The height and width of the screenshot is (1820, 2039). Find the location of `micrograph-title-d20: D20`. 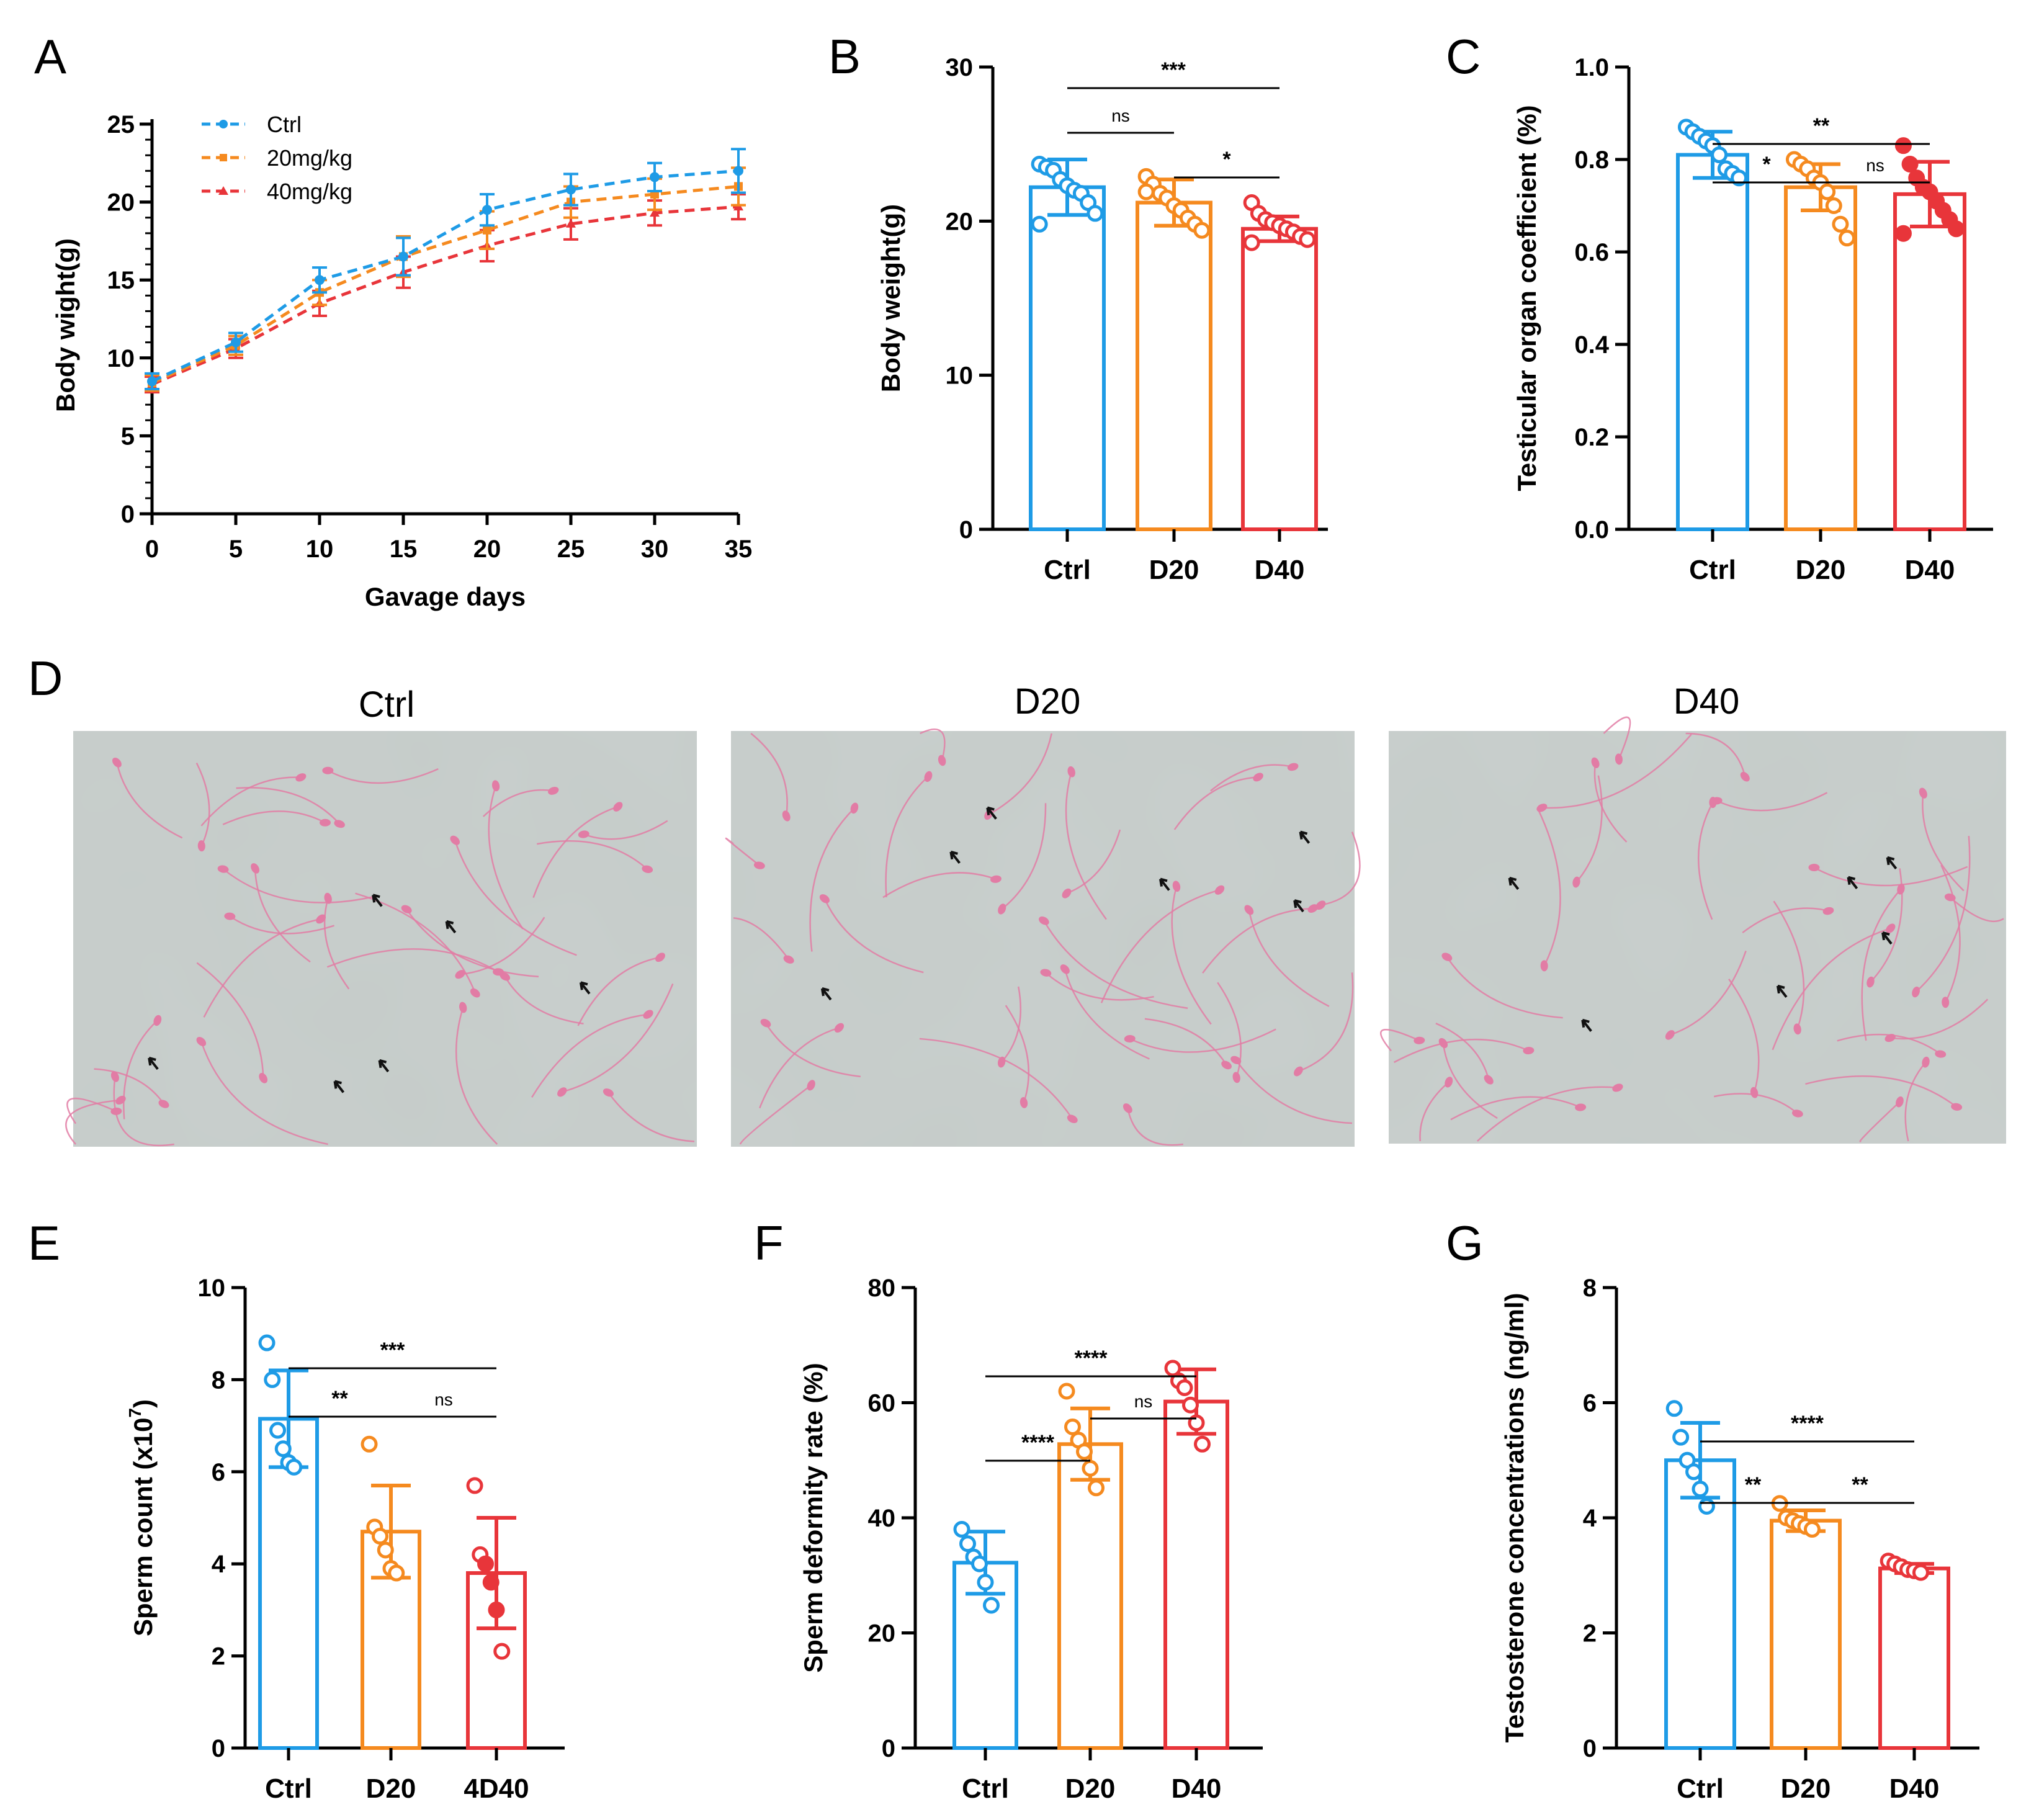

micrograph-title-d20: D20 is located at coordinates (1047, 702).